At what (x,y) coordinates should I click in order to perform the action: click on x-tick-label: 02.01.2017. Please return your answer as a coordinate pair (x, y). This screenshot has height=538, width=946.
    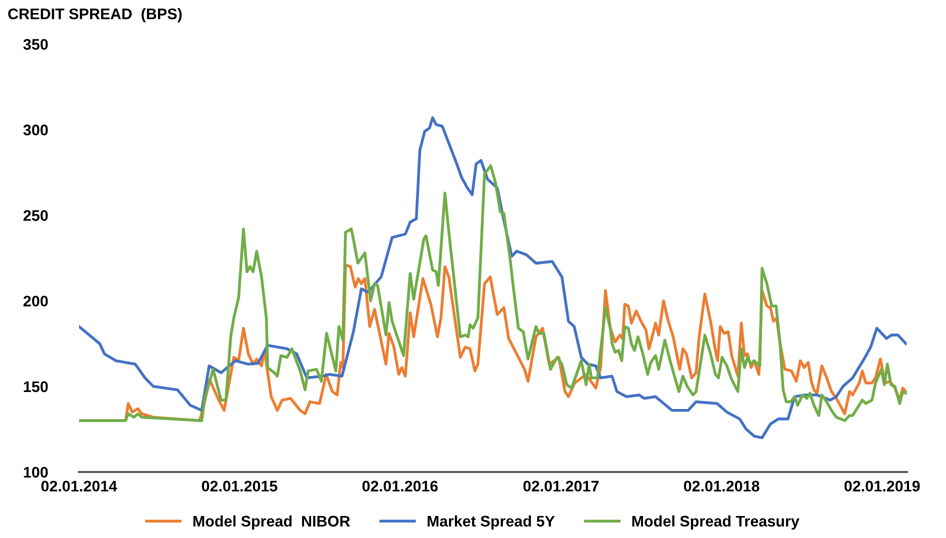
    Looking at the image, I should click on (561, 486).